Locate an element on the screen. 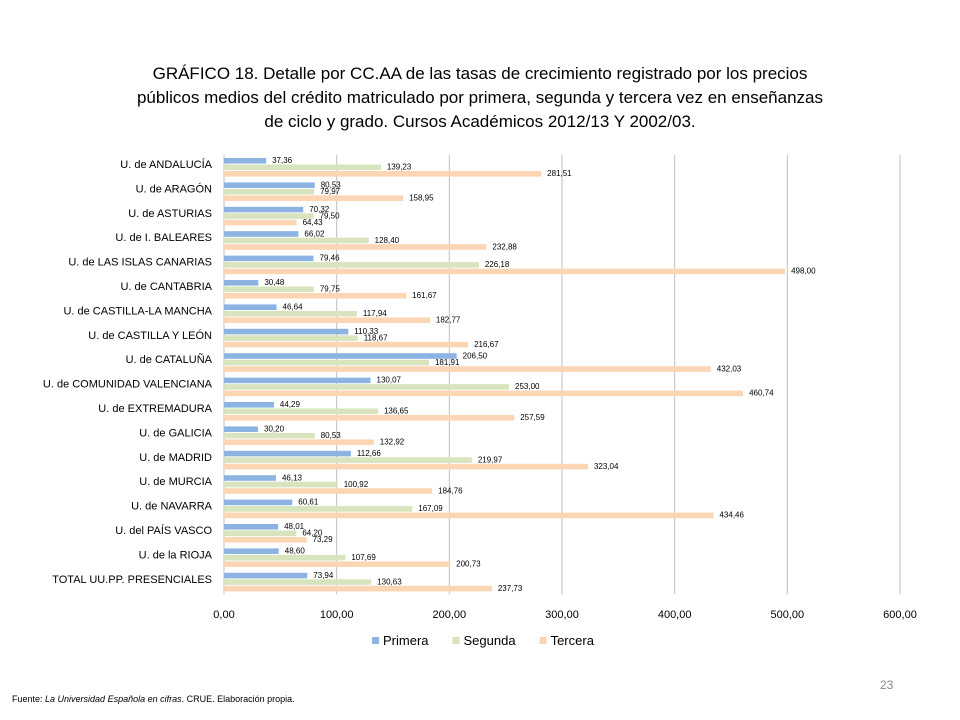 This screenshot has width=960, height=720. category-label: U. de ARAGÓN is located at coordinates (174, 188).